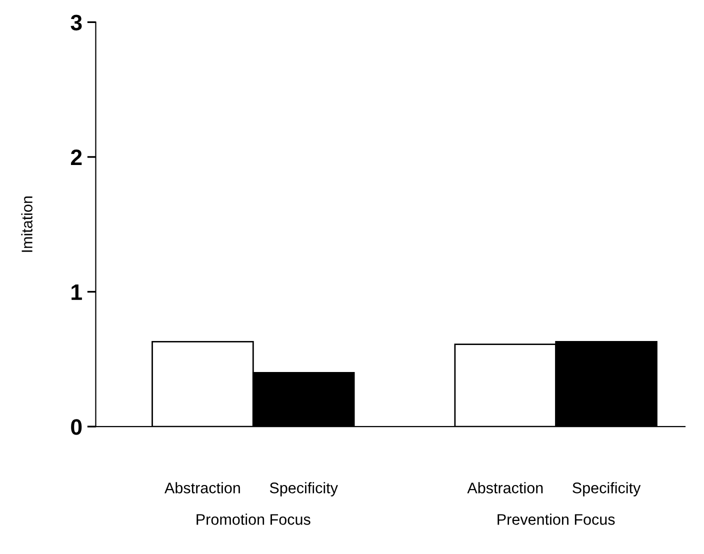 This screenshot has width=704, height=554. What do you see at coordinates (76, 427) in the screenshot?
I see `y-tick-label: 0` at bounding box center [76, 427].